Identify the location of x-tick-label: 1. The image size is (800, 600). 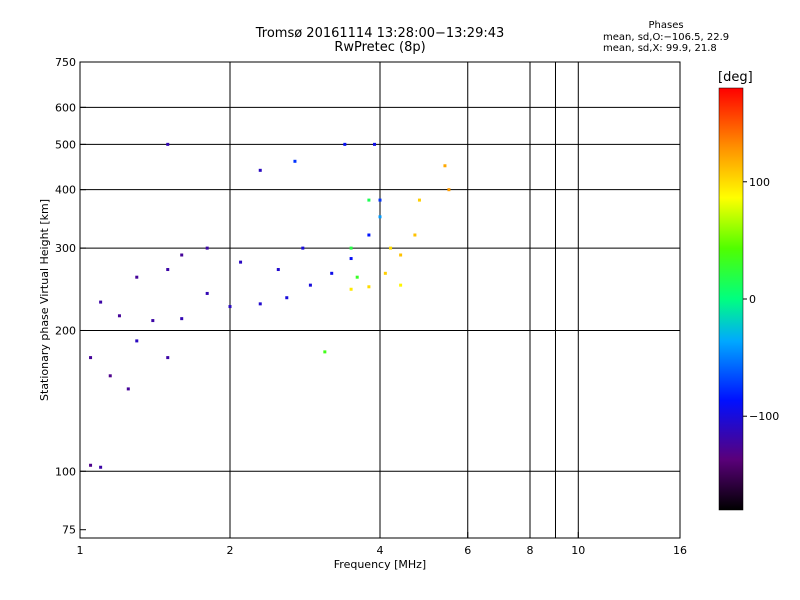
(80, 550).